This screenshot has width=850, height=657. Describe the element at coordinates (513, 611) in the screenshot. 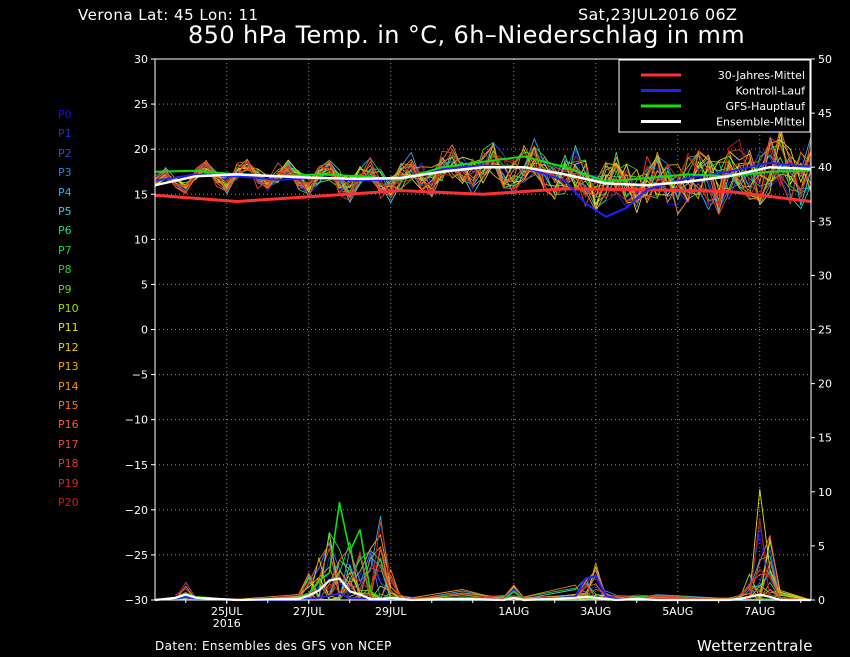

I see `x-tick-label: 1AUG` at that location.